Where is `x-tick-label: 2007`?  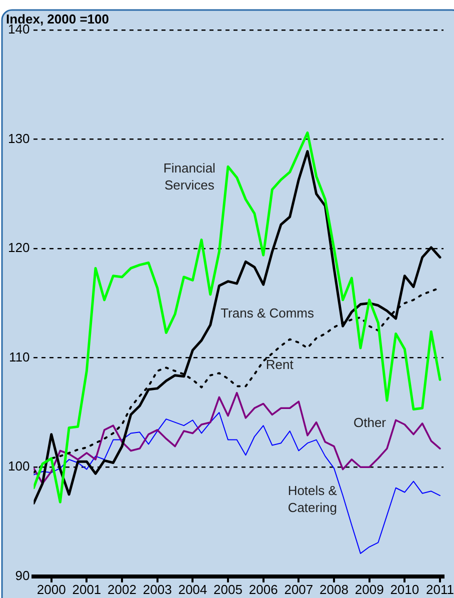 x-tick-label: 2007 is located at coordinates (299, 589).